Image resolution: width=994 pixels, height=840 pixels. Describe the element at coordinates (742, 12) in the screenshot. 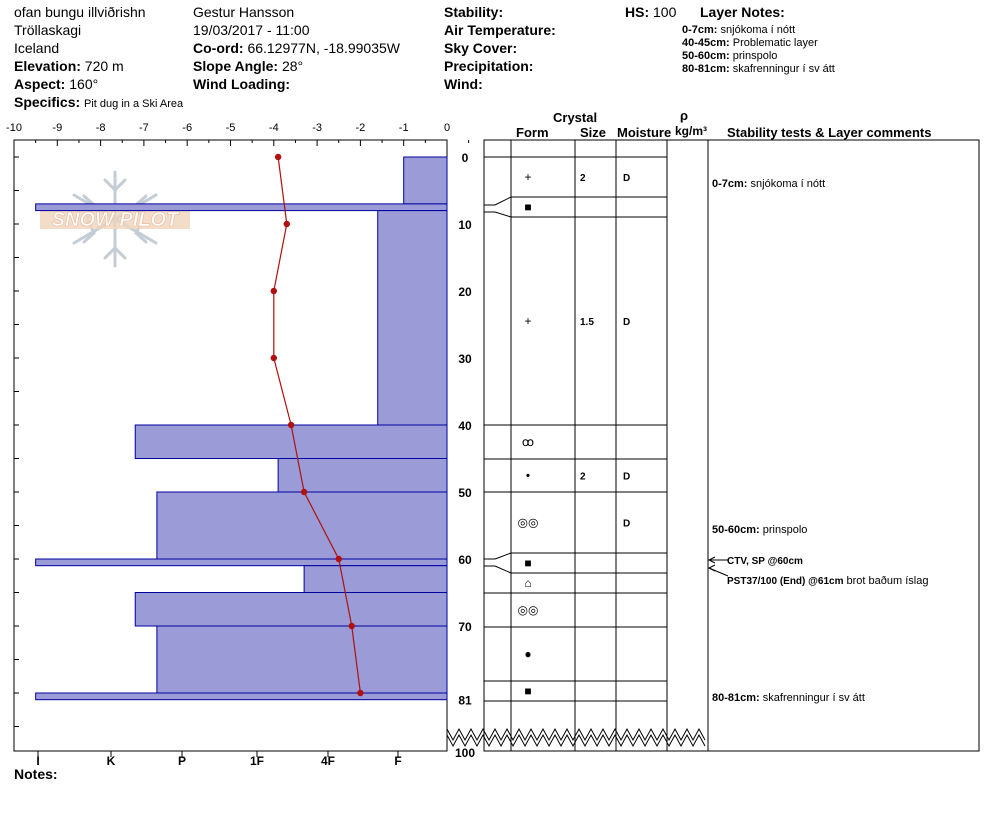

I see `layer-notes-title: Layer Notes:` at that location.